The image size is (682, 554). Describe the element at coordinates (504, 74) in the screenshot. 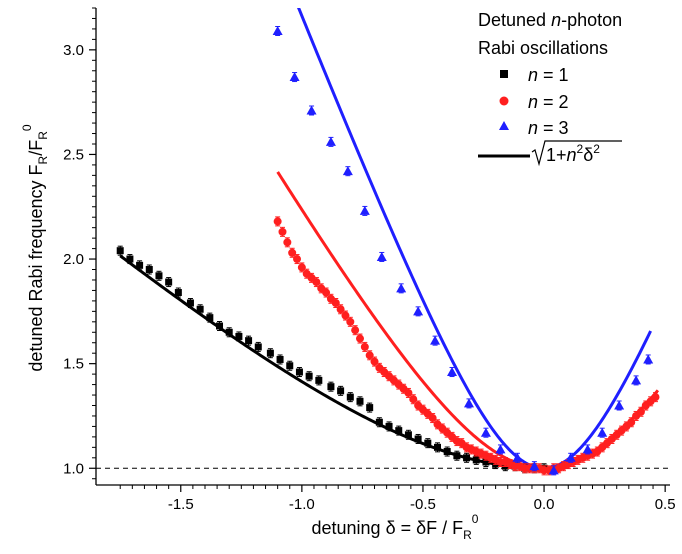

I see `legend-square-marker` at that location.